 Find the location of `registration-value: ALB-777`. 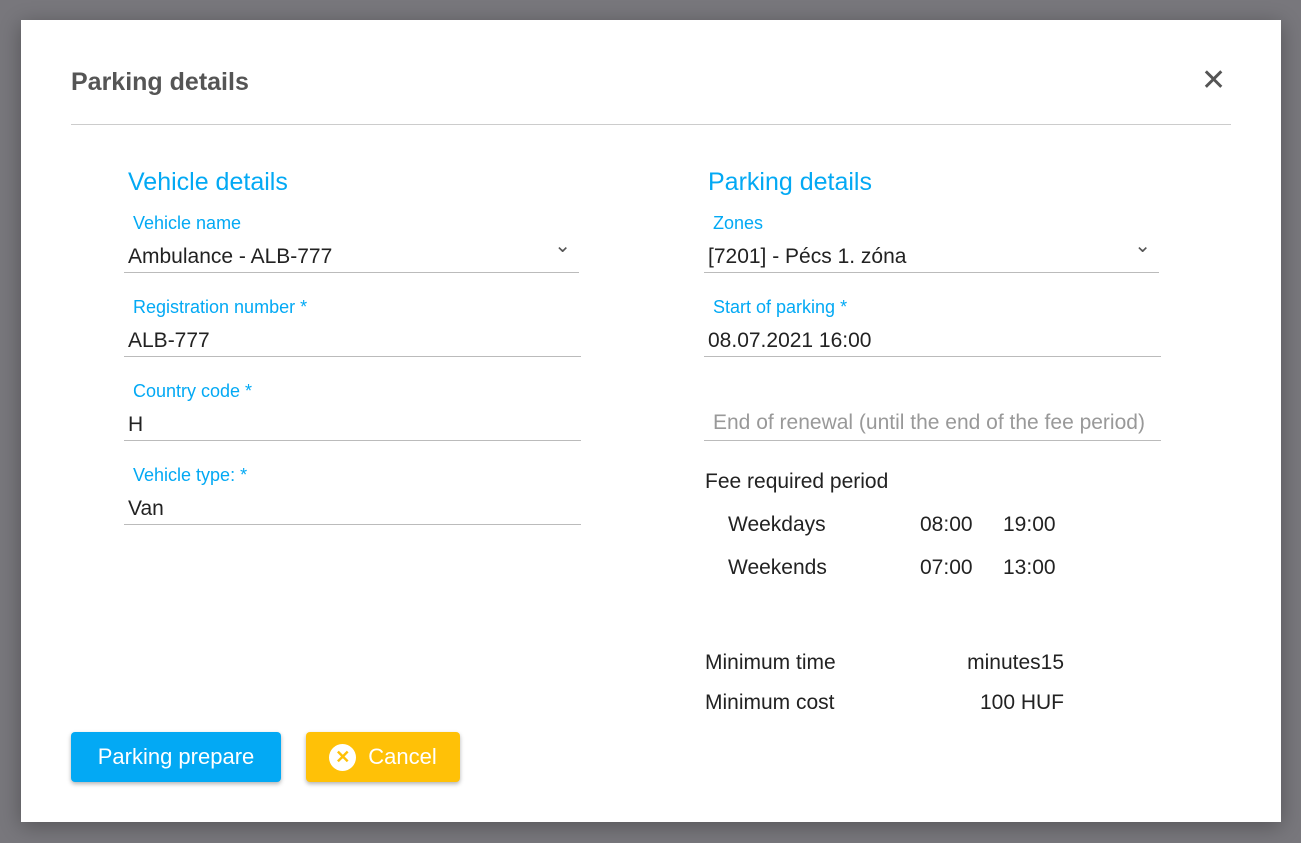

registration-value: ALB-777 is located at coordinates (169, 340).